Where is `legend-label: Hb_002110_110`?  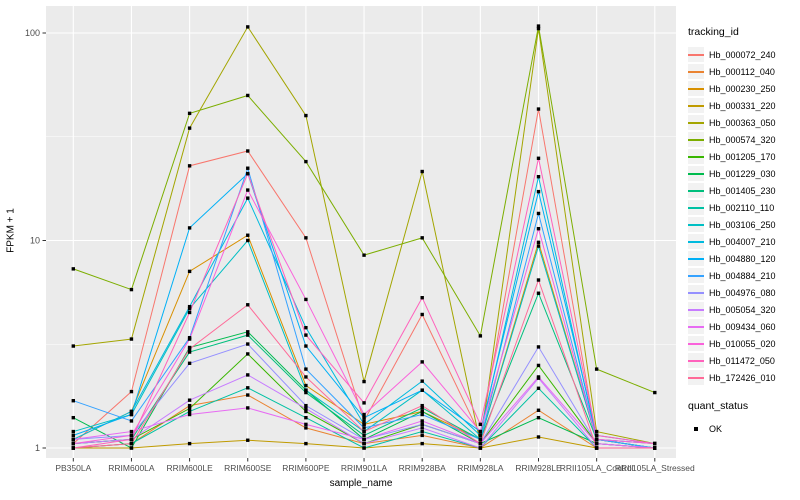 legend-label: Hb_002110_110 is located at coordinates (742, 207).